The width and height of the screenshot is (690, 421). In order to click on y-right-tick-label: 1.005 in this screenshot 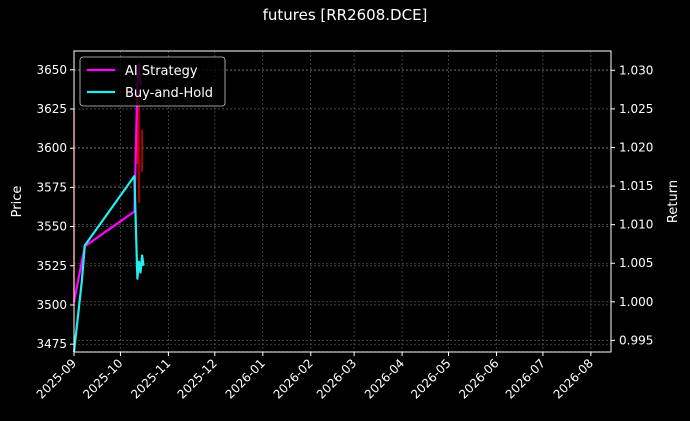, I will do `click(636, 263)`.